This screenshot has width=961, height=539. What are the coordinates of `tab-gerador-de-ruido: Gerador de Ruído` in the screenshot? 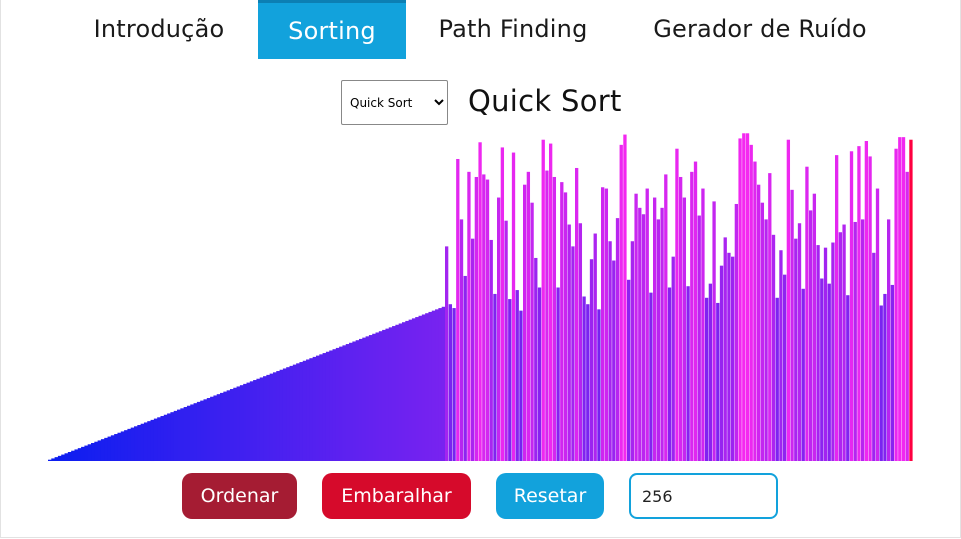 It's located at (760, 29).